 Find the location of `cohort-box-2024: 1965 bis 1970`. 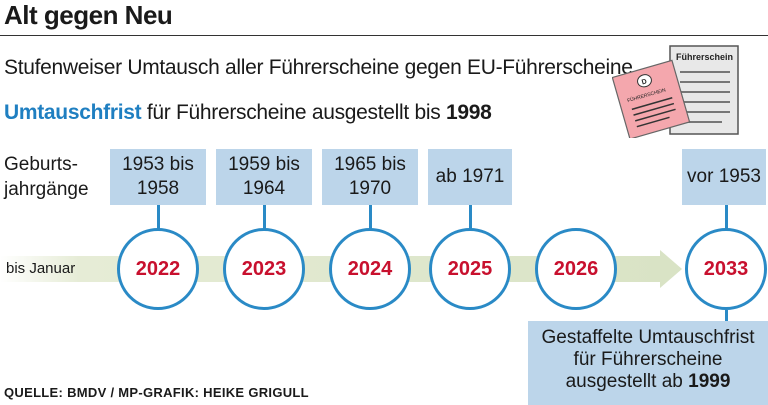

cohort-box-2024: 1965 bis 1970 is located at coordinates (370, 177).